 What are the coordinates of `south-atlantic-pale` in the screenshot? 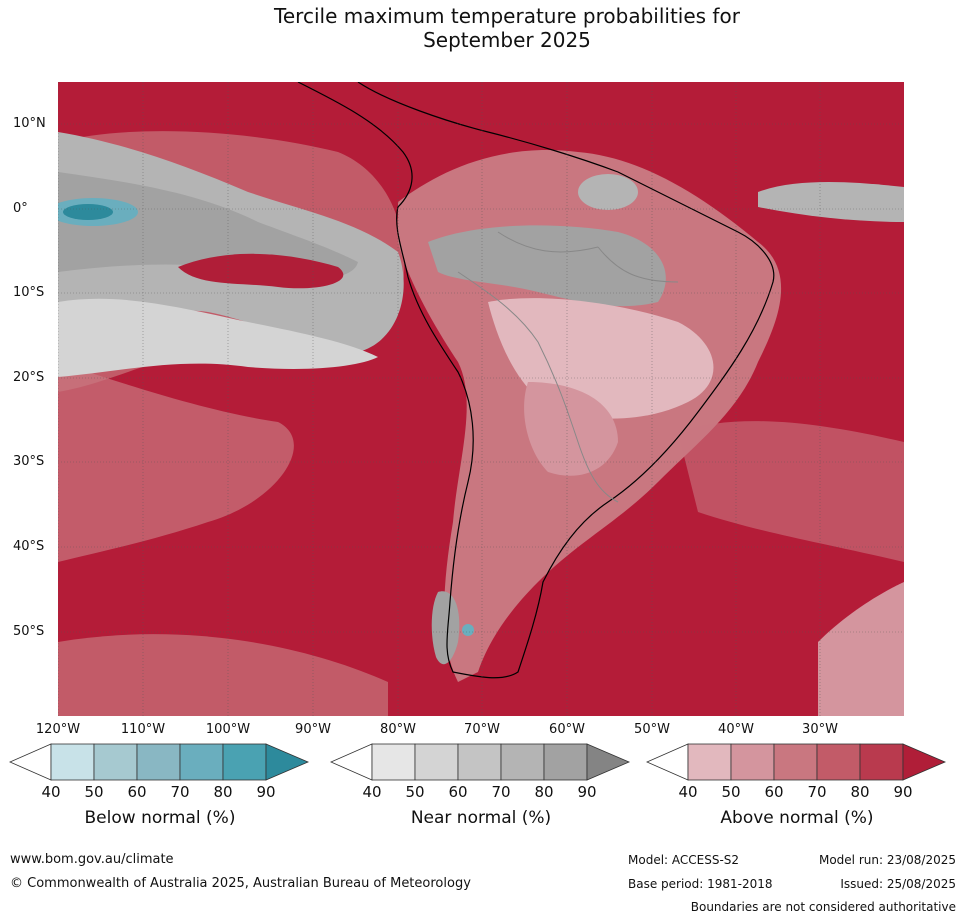 It's located at (791, 491).